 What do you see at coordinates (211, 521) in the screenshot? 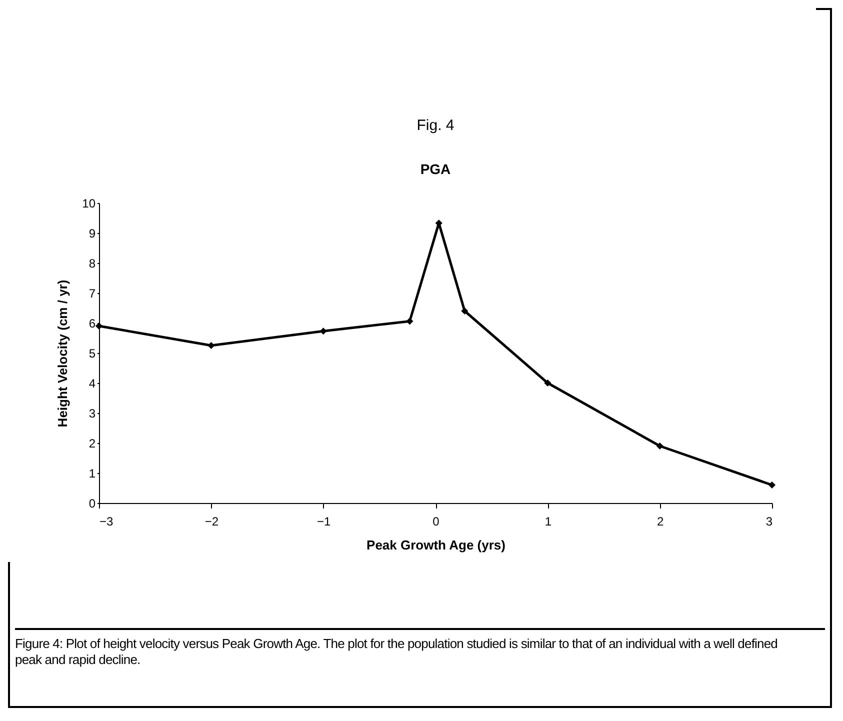
I see `x-tick-label: −2` at bounding box center [211, 521].